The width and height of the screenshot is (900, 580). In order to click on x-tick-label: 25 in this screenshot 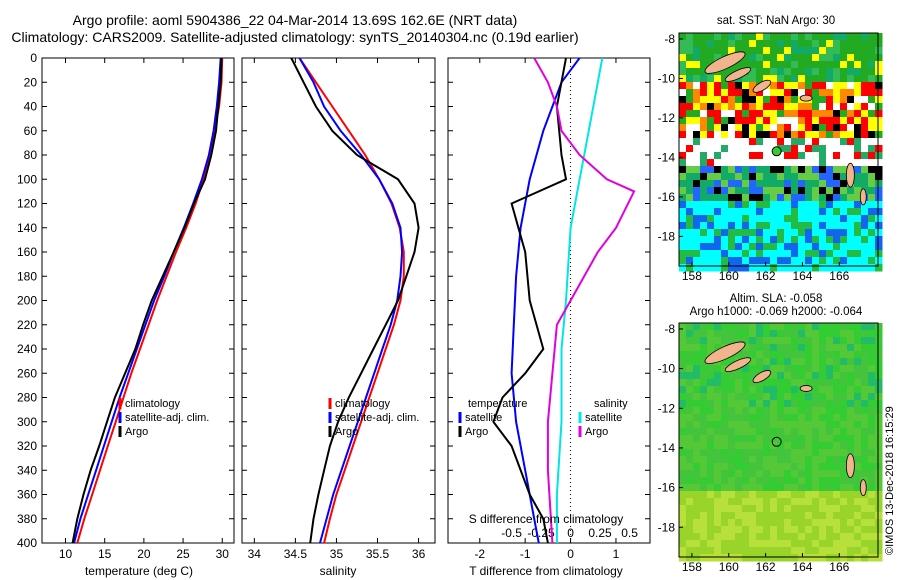, I will do `click(183, 554)`.